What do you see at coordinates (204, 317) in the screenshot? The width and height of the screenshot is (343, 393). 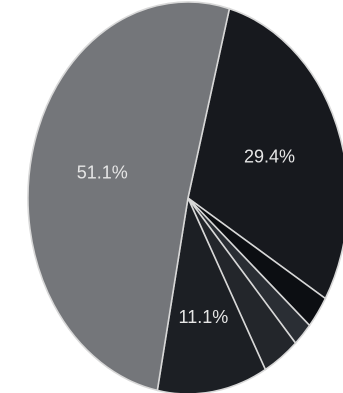 I see `pie-slice-label-5: 11.1%` at bounding box center [204, 317].